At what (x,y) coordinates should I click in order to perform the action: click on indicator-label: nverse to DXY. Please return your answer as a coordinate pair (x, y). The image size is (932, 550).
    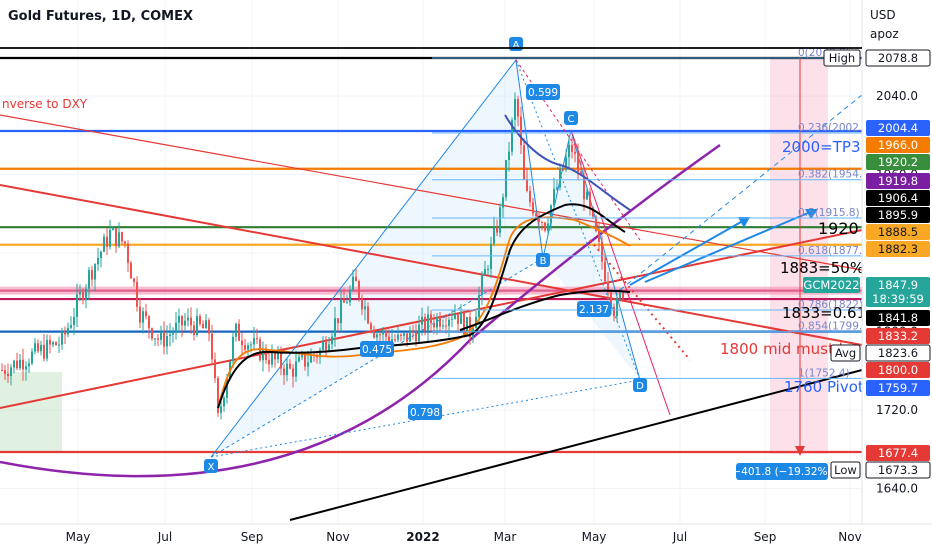
    Looking at the image, I should click on (45, 104).